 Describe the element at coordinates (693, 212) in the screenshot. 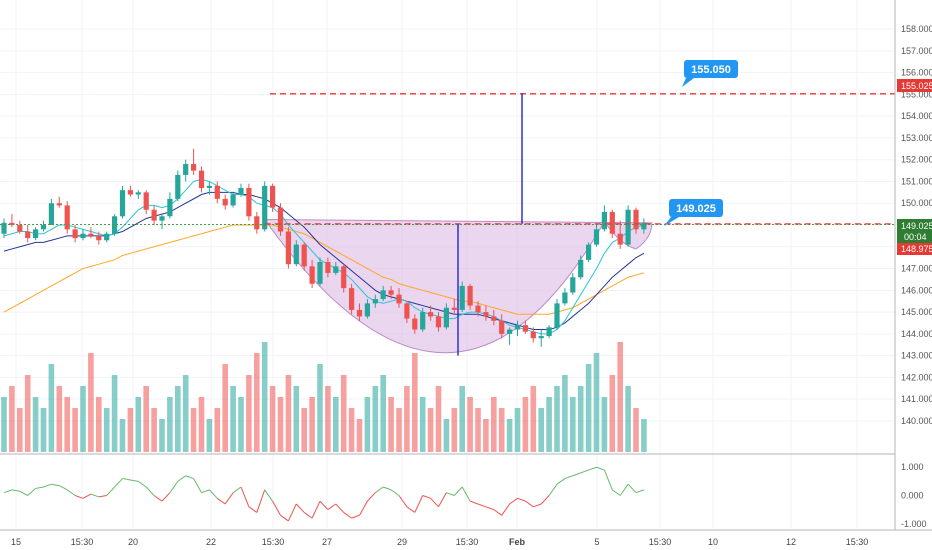

I see `neckline-callout: 149.025` at that location.